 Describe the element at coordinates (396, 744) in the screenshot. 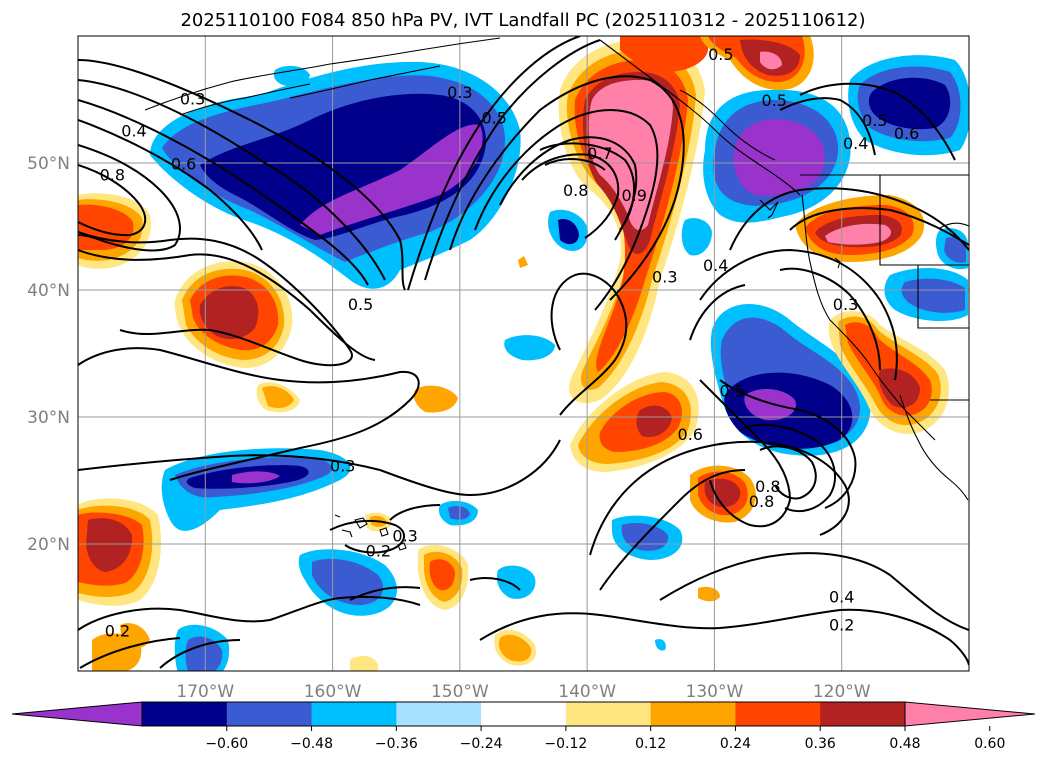

I see `colorbar-tick-label: −0.36` at that location.